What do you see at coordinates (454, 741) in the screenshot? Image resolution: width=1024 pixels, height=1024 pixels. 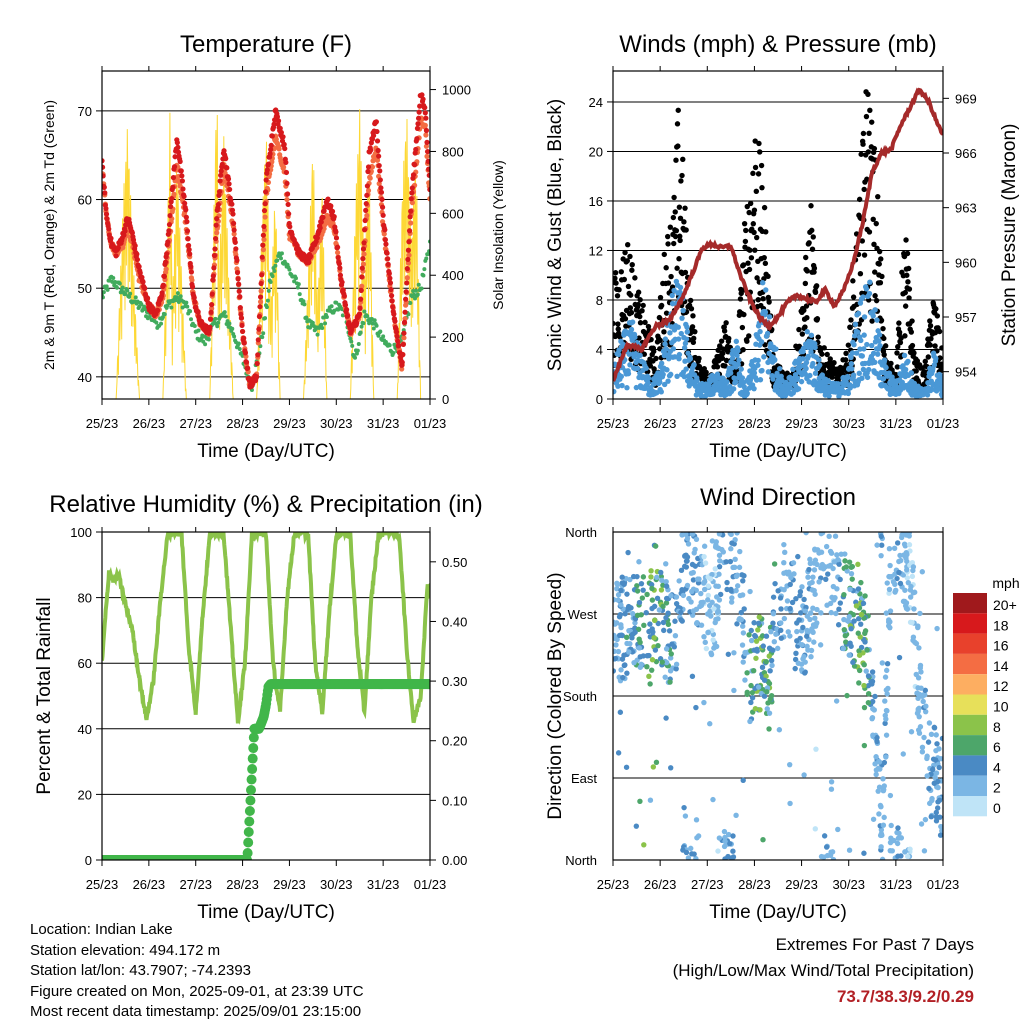 I see `y-right-tick-label: 0.20` at bounding box center [454, 741].